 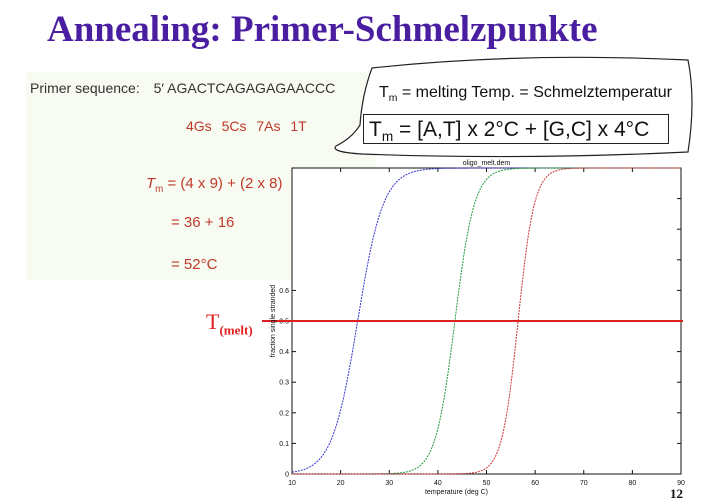 I want to click on x-tick-label: 10, so click(x=292, y=483).